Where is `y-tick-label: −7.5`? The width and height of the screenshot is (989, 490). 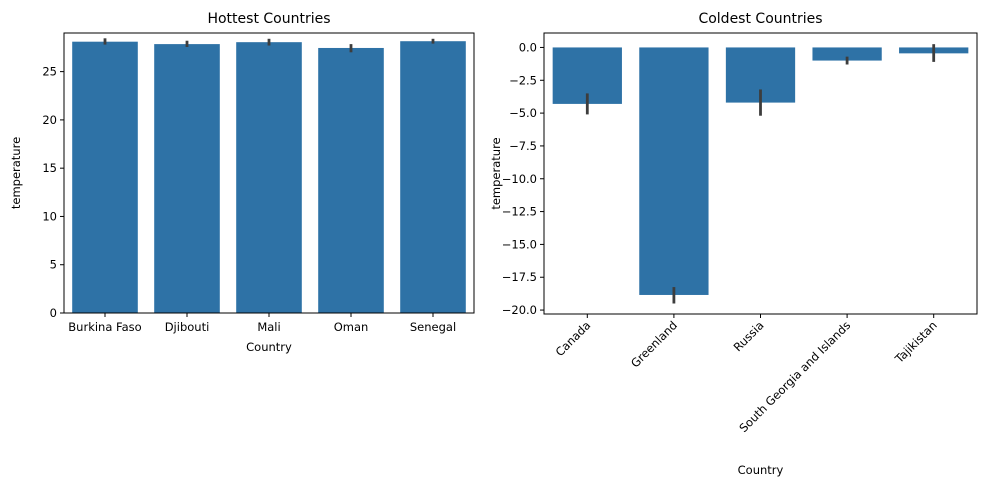 y-tick-label: −7.5 is located at coordinates (523, 146).